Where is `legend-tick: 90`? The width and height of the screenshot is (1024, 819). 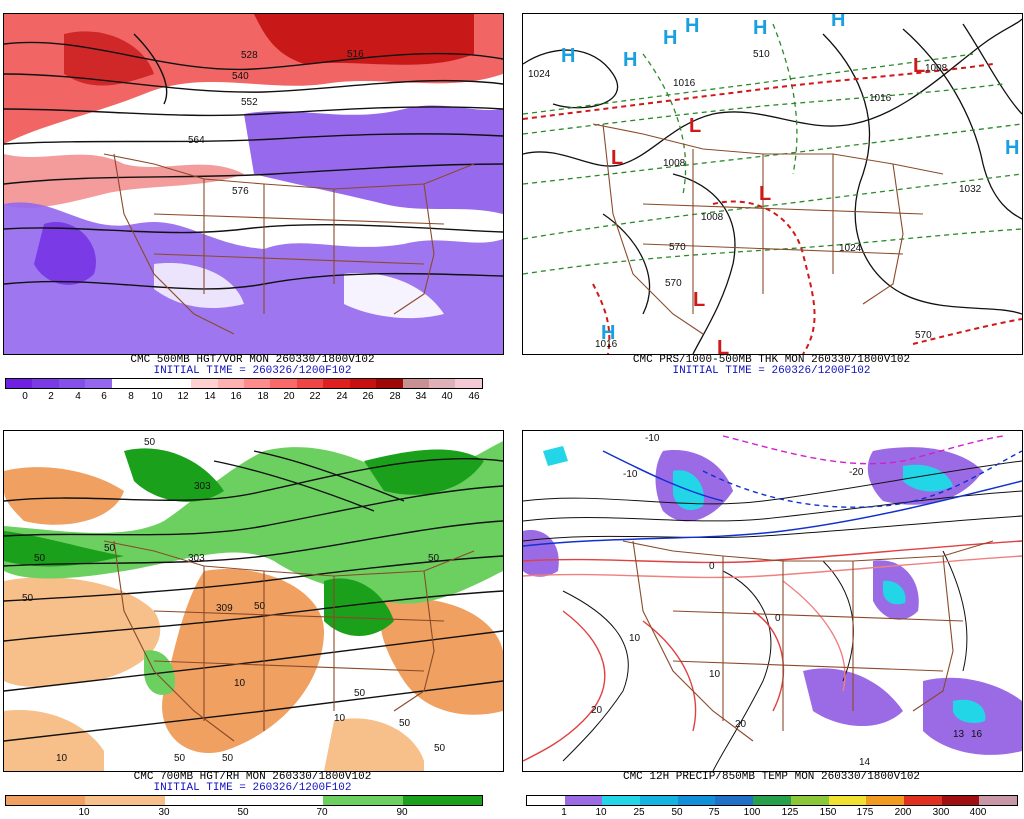 legend-tick: 90 is located at coordinates (402, 812).